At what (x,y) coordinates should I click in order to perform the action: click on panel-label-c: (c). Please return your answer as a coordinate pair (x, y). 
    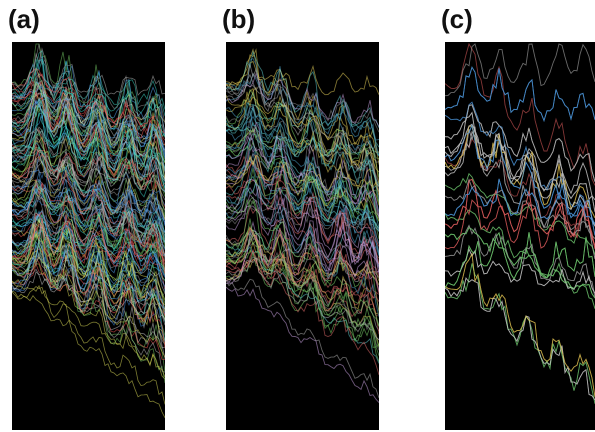
    Looking at the image, I should click on (457, 19).